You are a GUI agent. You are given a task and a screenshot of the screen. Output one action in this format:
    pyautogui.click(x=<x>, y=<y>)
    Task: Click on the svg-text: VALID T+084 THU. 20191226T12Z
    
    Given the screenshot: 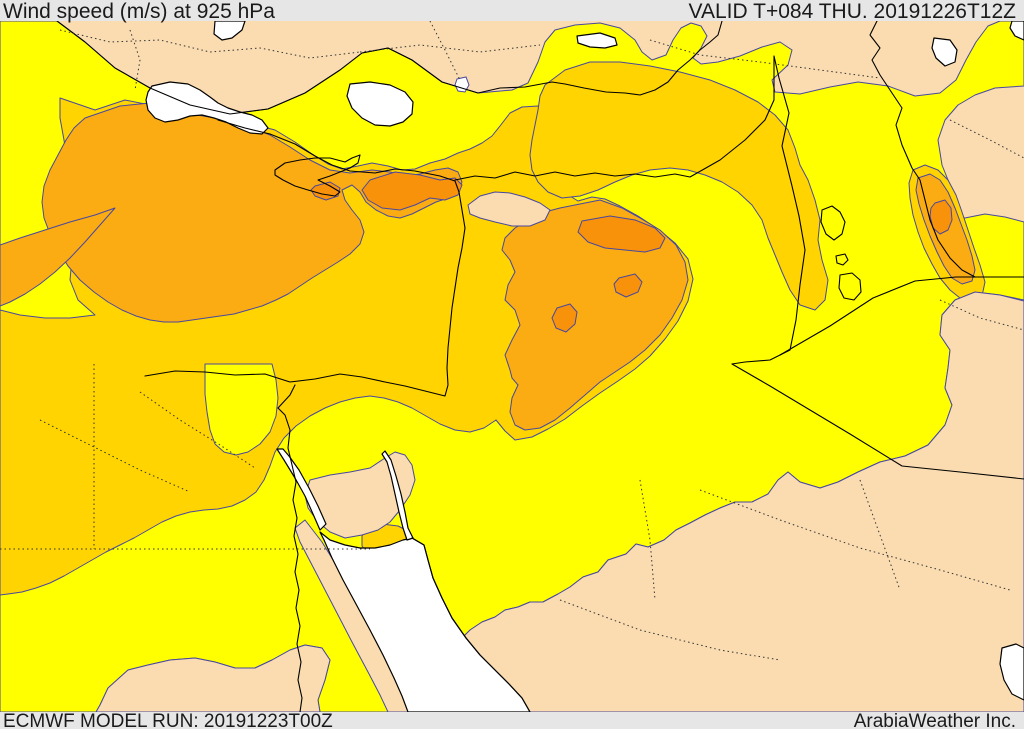 What is the action you would take?
    pyautogui.click(x=853, y=11)
    